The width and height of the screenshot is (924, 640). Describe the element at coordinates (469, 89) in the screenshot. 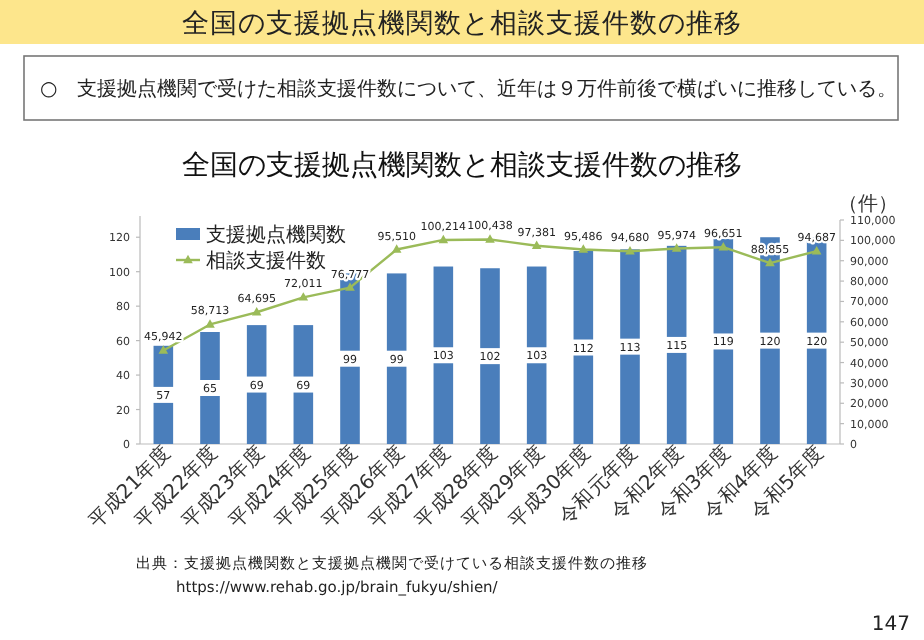

I see `text: ○ 支援拠点機関で受けた相談支援件数について、近年は９万件前後で横ばいに推移している。` at that location.